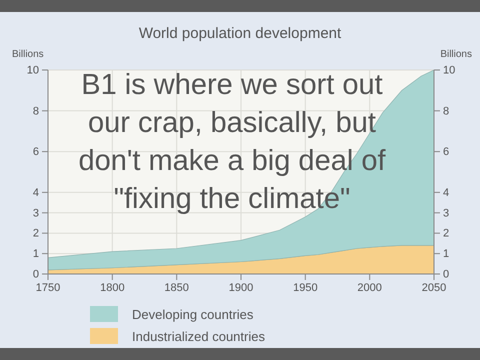 This screenshot has width=480, height=360. I want to click on y-tick-label: 4, so click(35, 192).